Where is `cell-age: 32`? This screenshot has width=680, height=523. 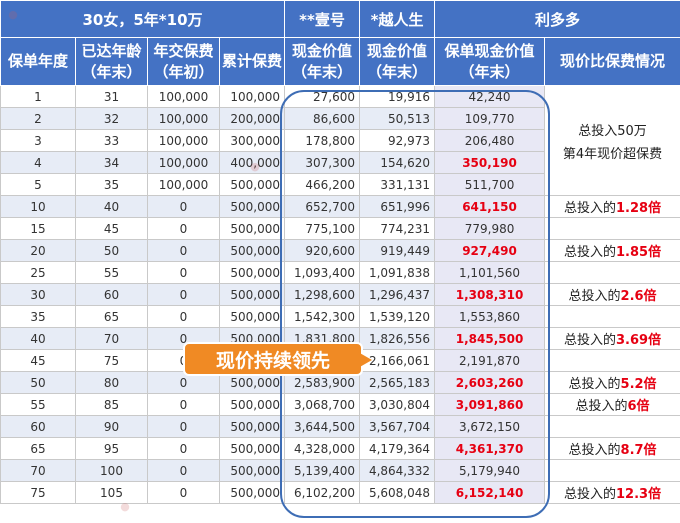
cell-age: 32 is located at coordinates (111, 118).